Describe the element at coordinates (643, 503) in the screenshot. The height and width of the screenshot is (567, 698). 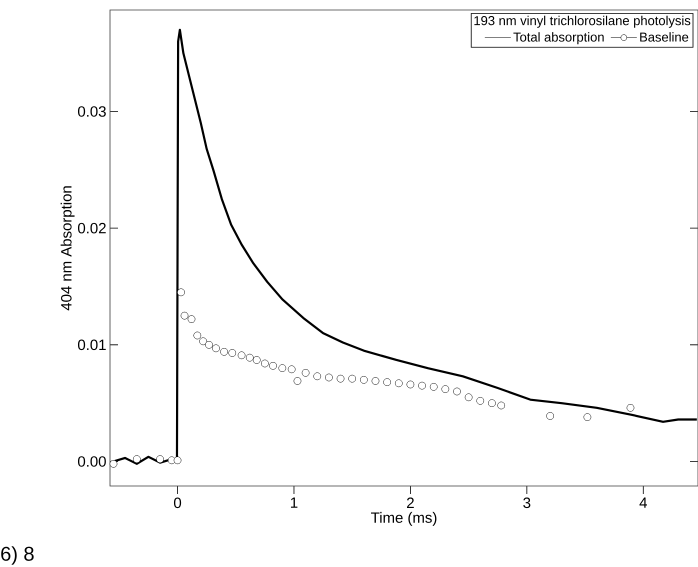
I see `x-tick-label: 4` at that location.